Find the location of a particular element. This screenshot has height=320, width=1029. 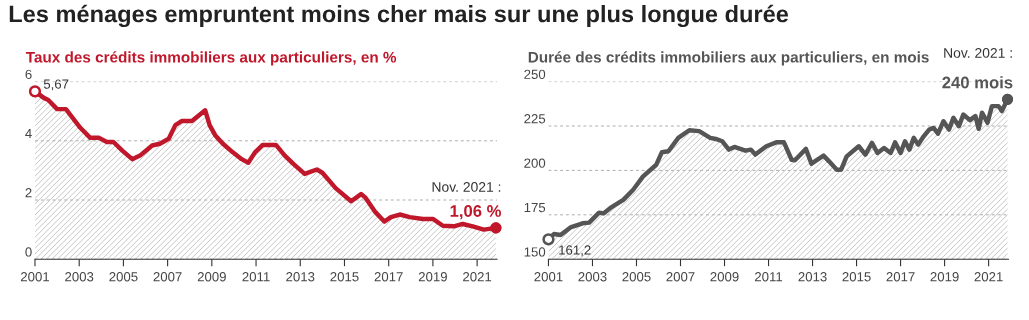

annotation: 5,67 is located at coordinates (56, 85).